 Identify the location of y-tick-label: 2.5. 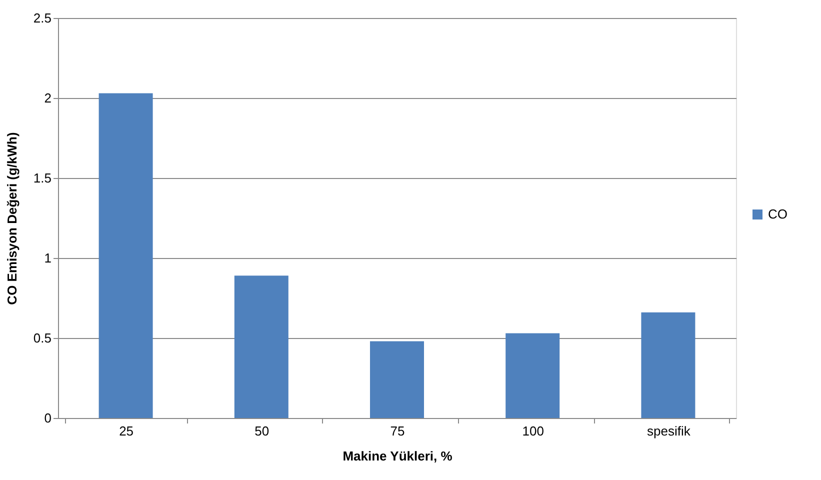
(42, 18).